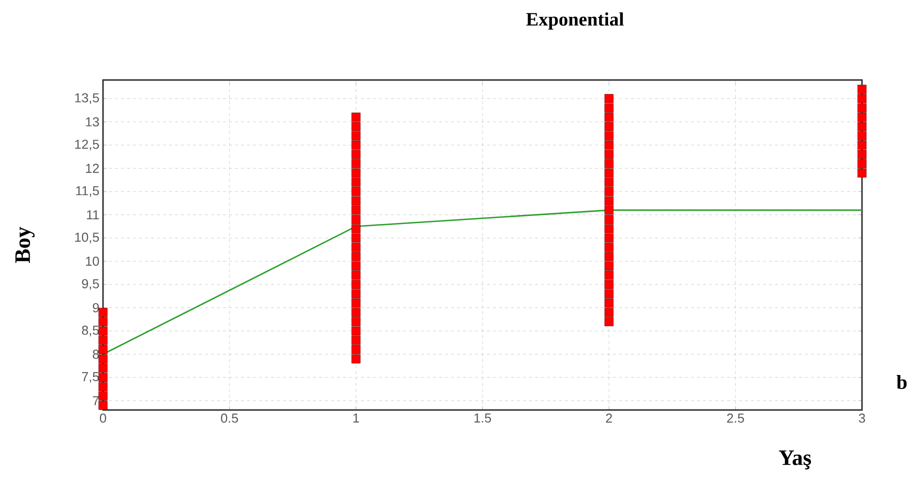 This screenshot has height=479, width=913. What do you see at coordinates (25, 244) in the screenshot?
I see `y-axis-title: Boy` at bounding box center [25, 244].